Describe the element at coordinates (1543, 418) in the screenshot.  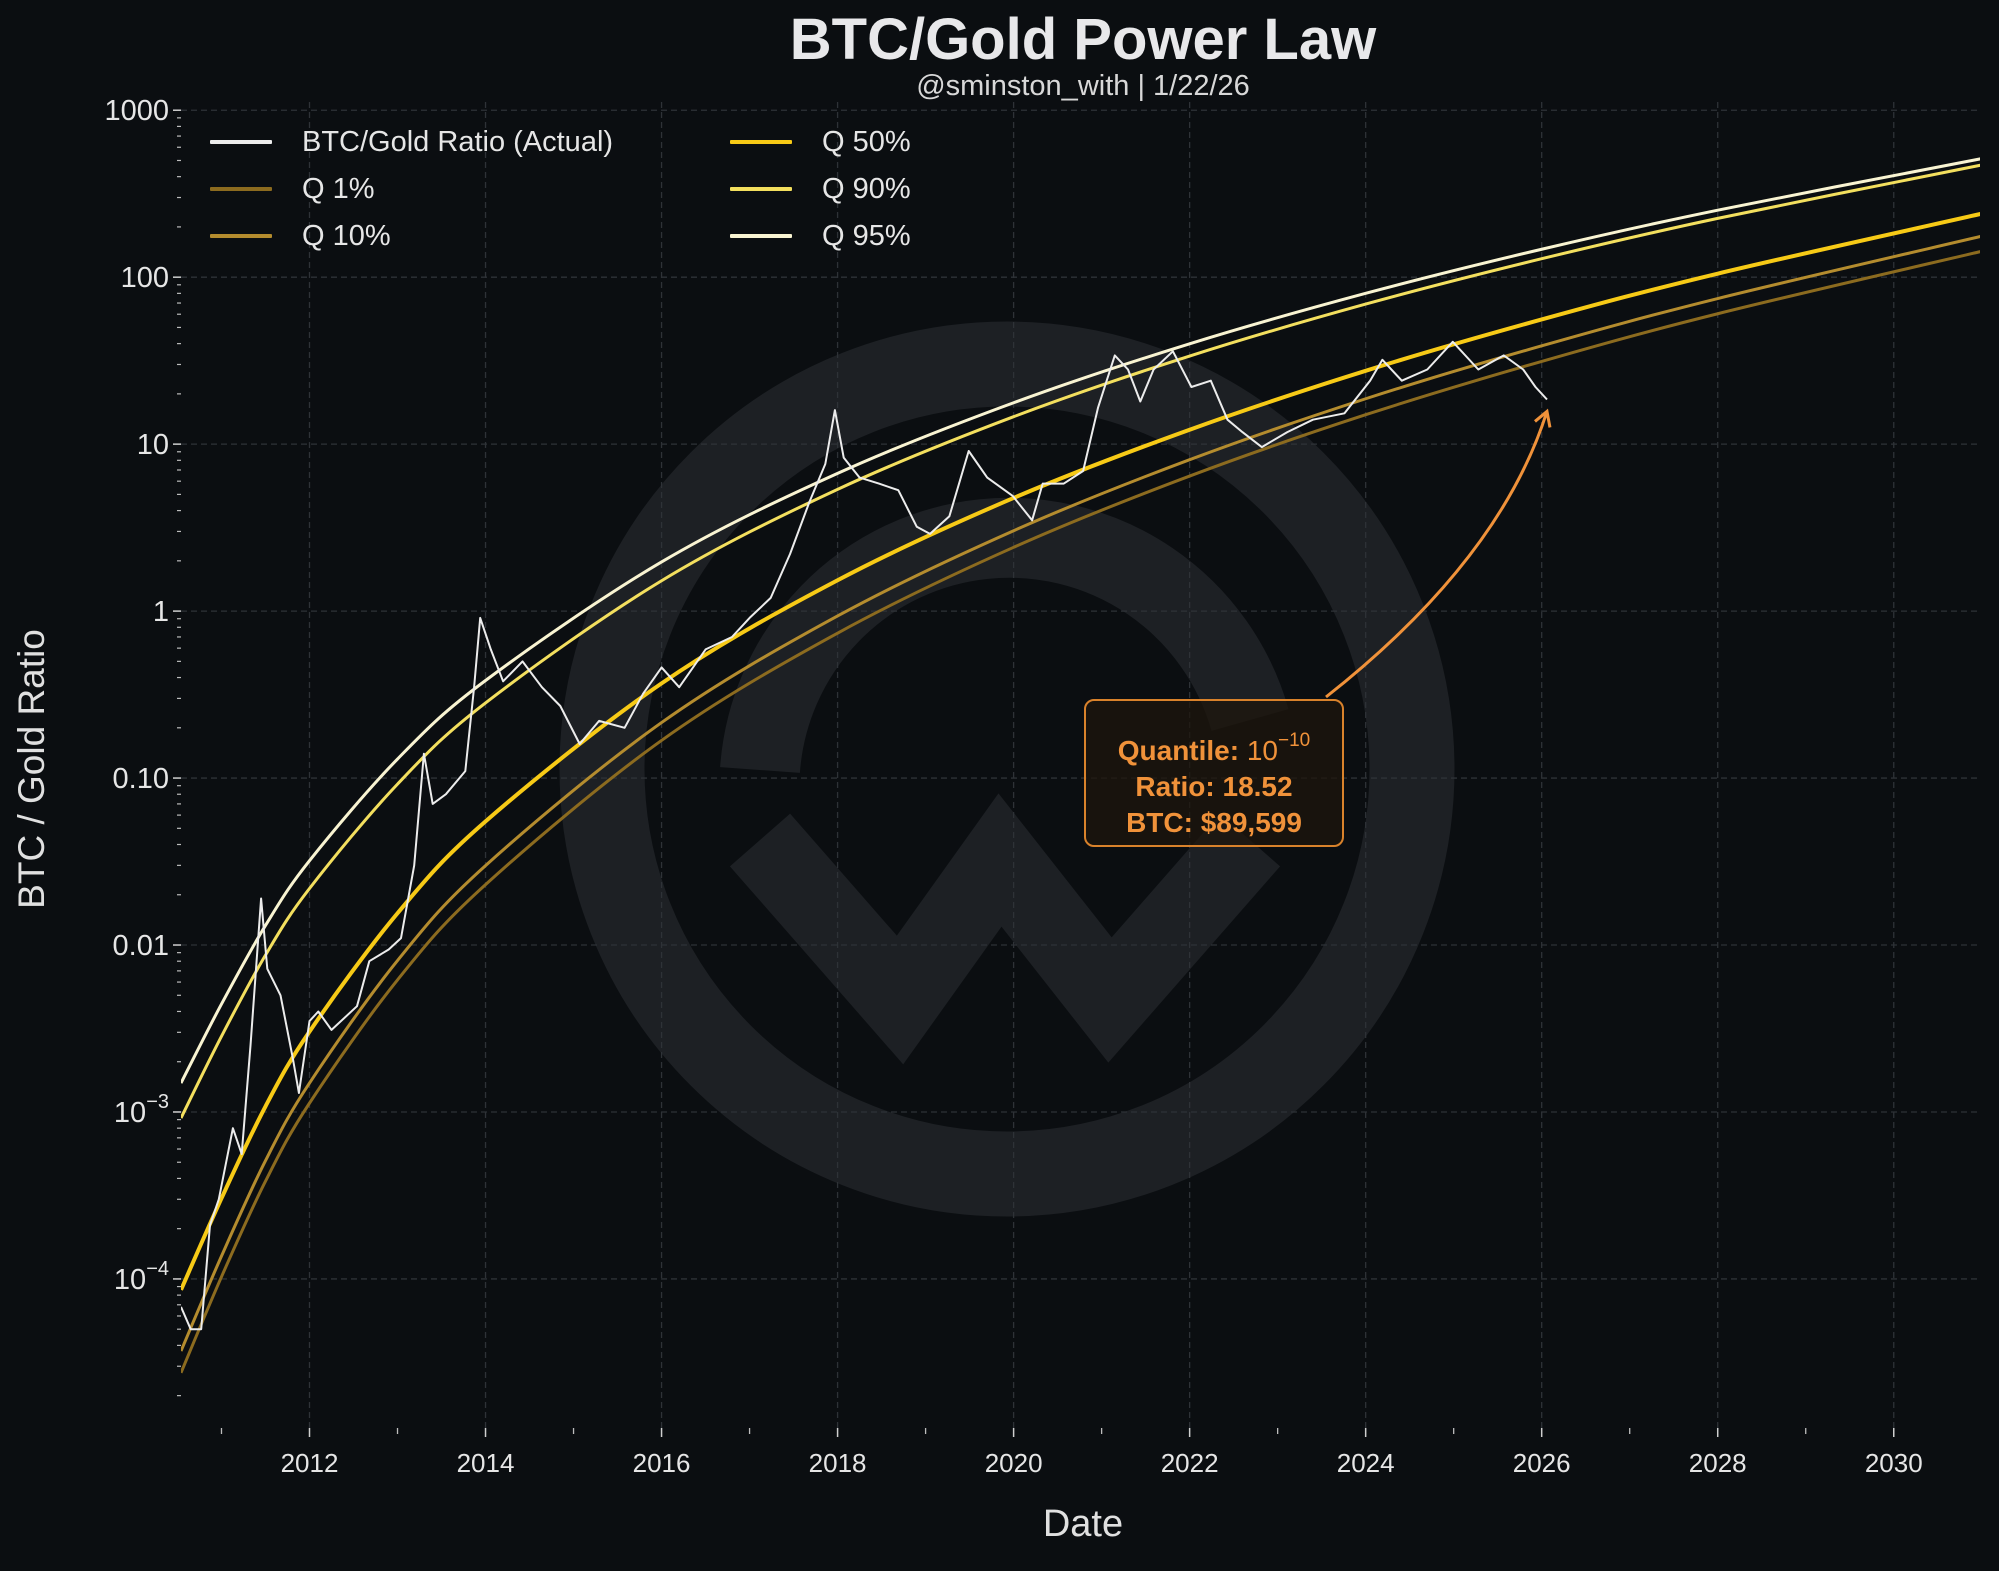
I see `annotation-arrowhead` at that location.